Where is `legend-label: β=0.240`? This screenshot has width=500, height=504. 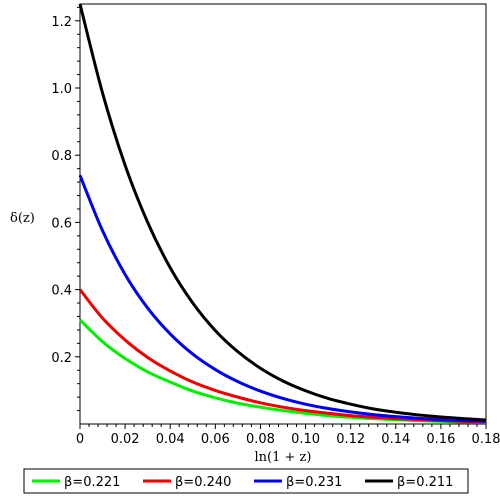 legend-label: β=0.240 is located at coordinates (203, 482).